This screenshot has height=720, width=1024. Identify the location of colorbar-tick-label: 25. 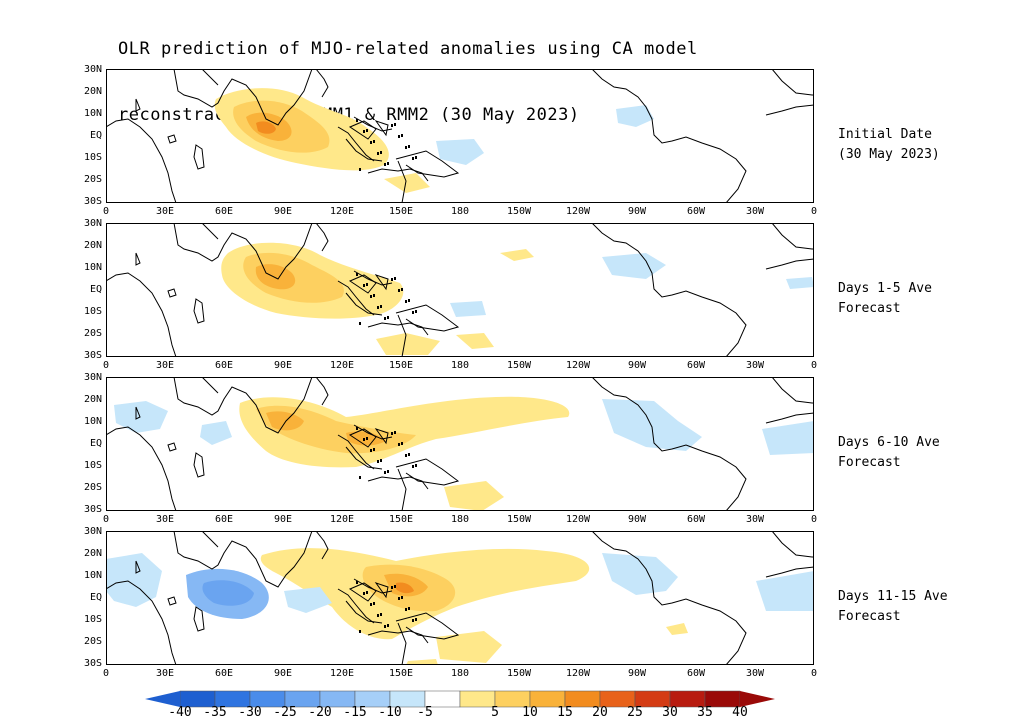
(635, 712).